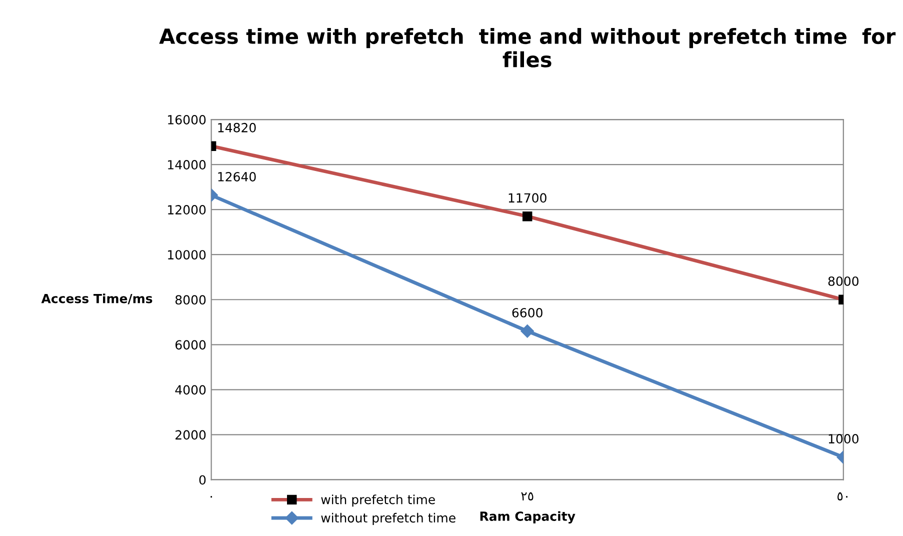 Image resolution: width=903 pixels, height=536 pixels. I want to click on y-tick-label: 8000, so click(190, 300).